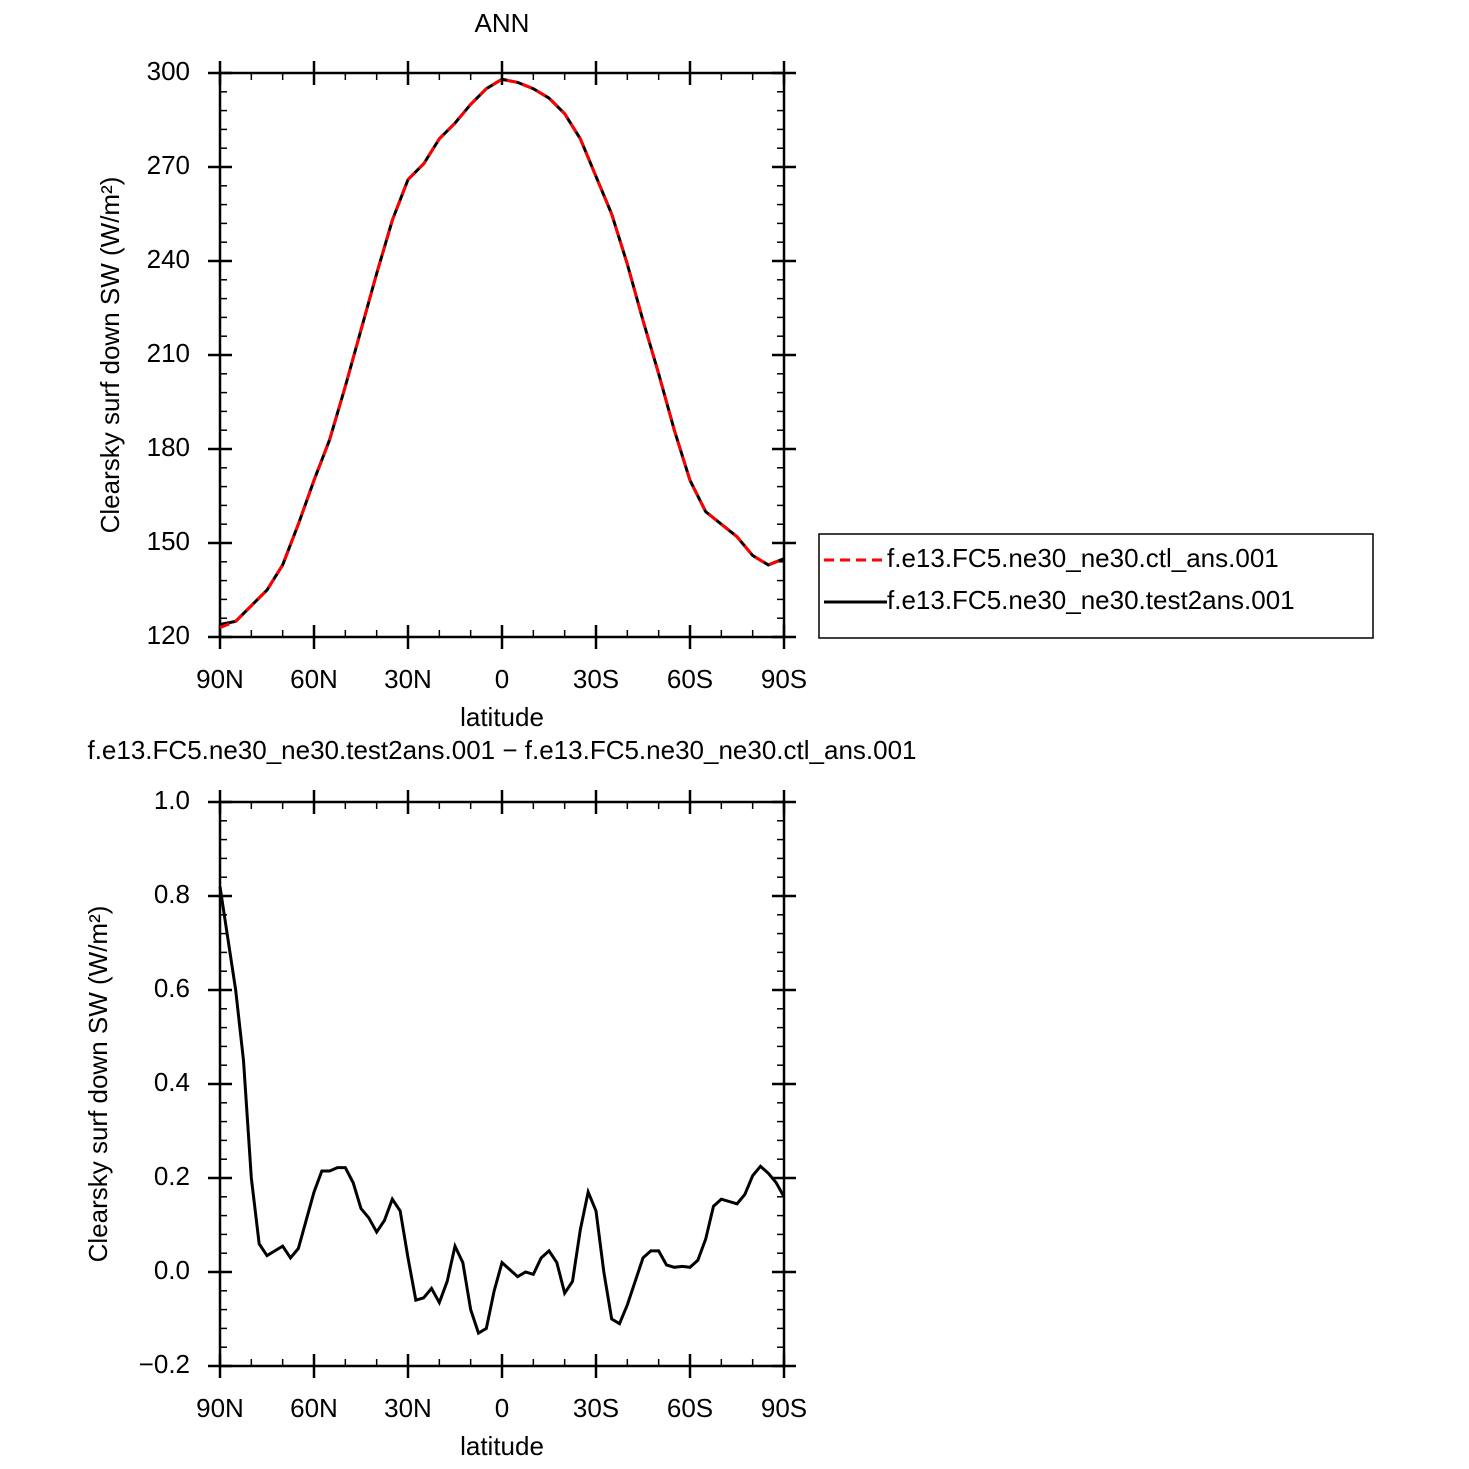 This screenshot has height=1469, width=1469. I want to click on y-tick-label: 0.0, so click(172, 1270).